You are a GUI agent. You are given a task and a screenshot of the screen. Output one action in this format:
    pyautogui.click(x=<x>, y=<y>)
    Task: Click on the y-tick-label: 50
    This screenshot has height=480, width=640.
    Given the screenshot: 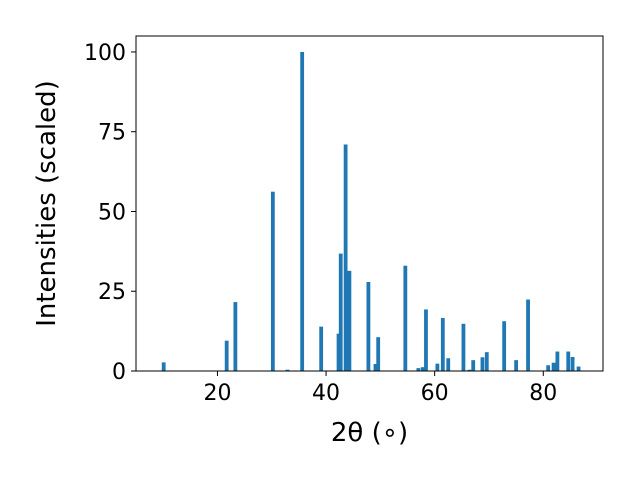 What is the action you would take?
    pyautogui.click(x=112, y=212)
    